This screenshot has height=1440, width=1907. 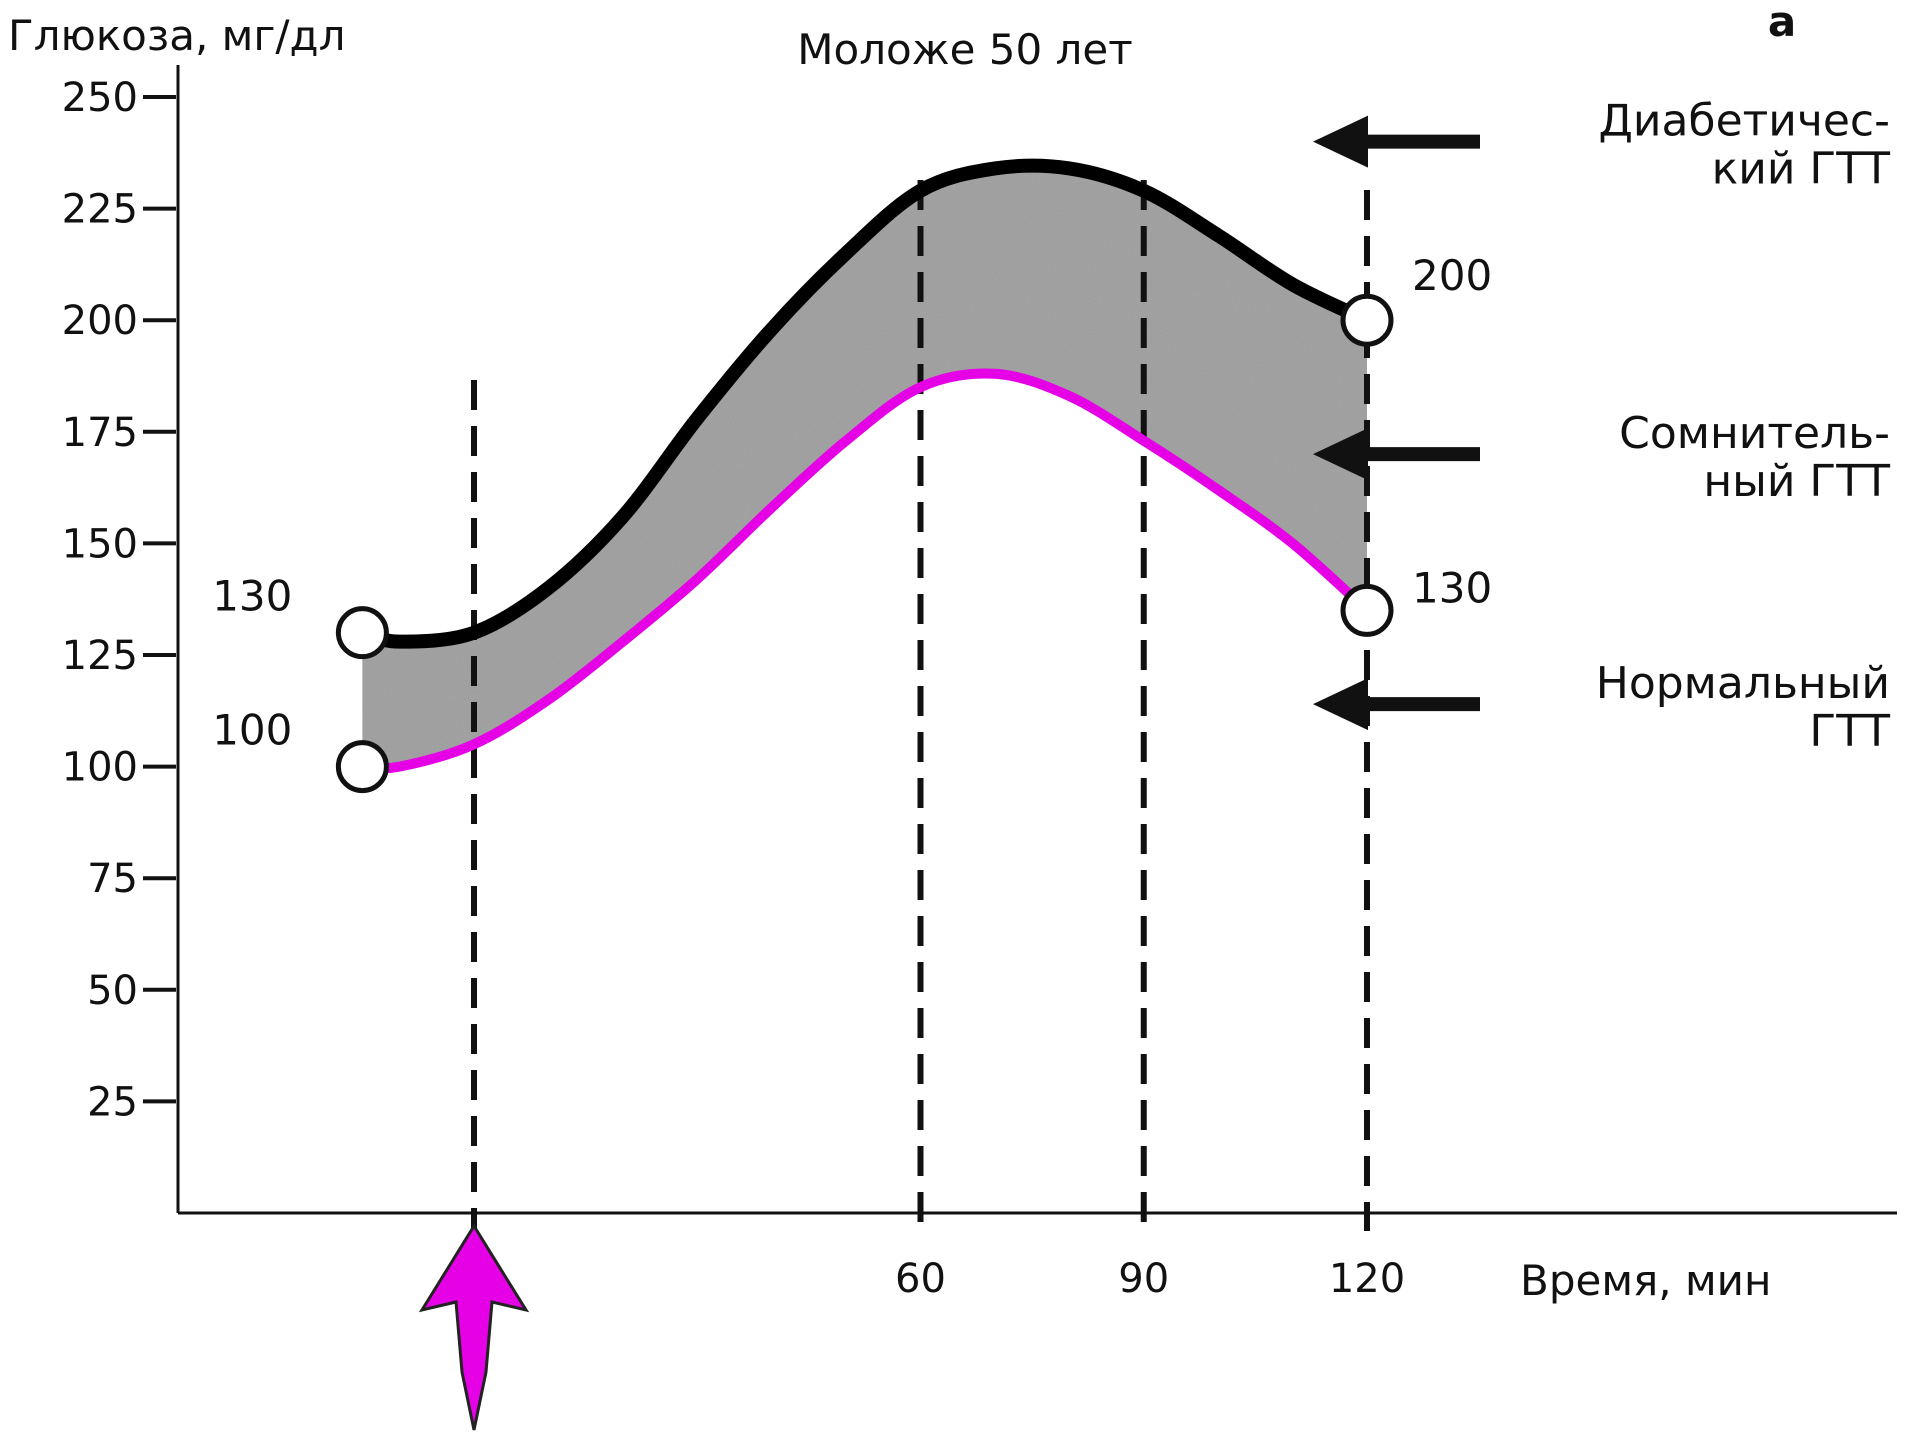 I want to click on y-tick-label: 225, so click(x=100, y=210).